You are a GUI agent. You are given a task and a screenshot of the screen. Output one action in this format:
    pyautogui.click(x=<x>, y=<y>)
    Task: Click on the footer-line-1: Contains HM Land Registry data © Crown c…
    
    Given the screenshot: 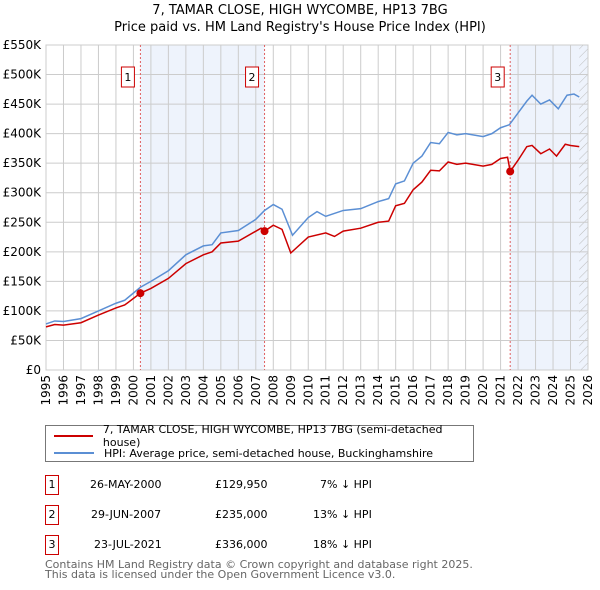 What is the action you would take?
    pyautogui.click(x=259, y=564)
    